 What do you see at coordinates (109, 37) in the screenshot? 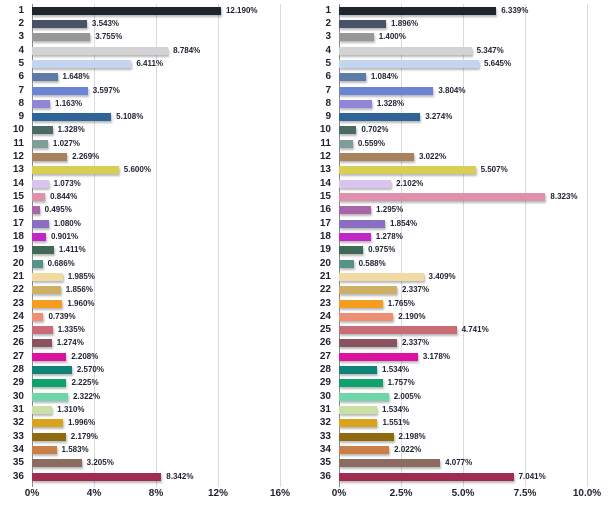
I see `bar-value-label: 3.755%` at bounding box center [109, 37].